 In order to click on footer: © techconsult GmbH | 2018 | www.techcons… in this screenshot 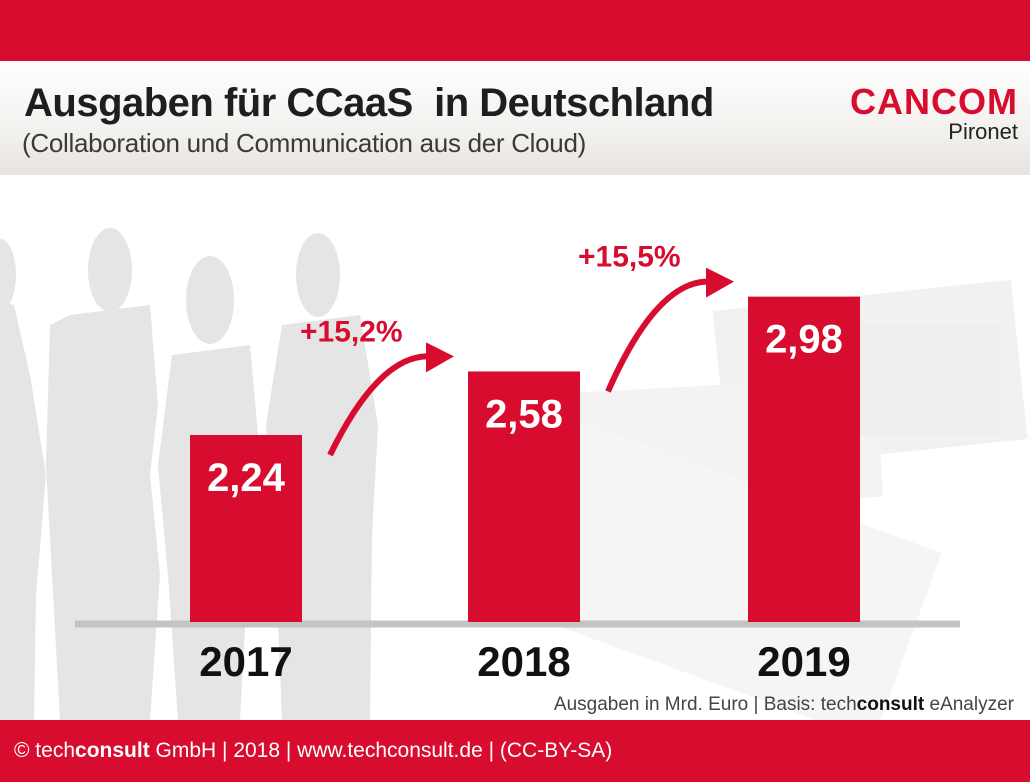, I will do `click(515, 751)`.